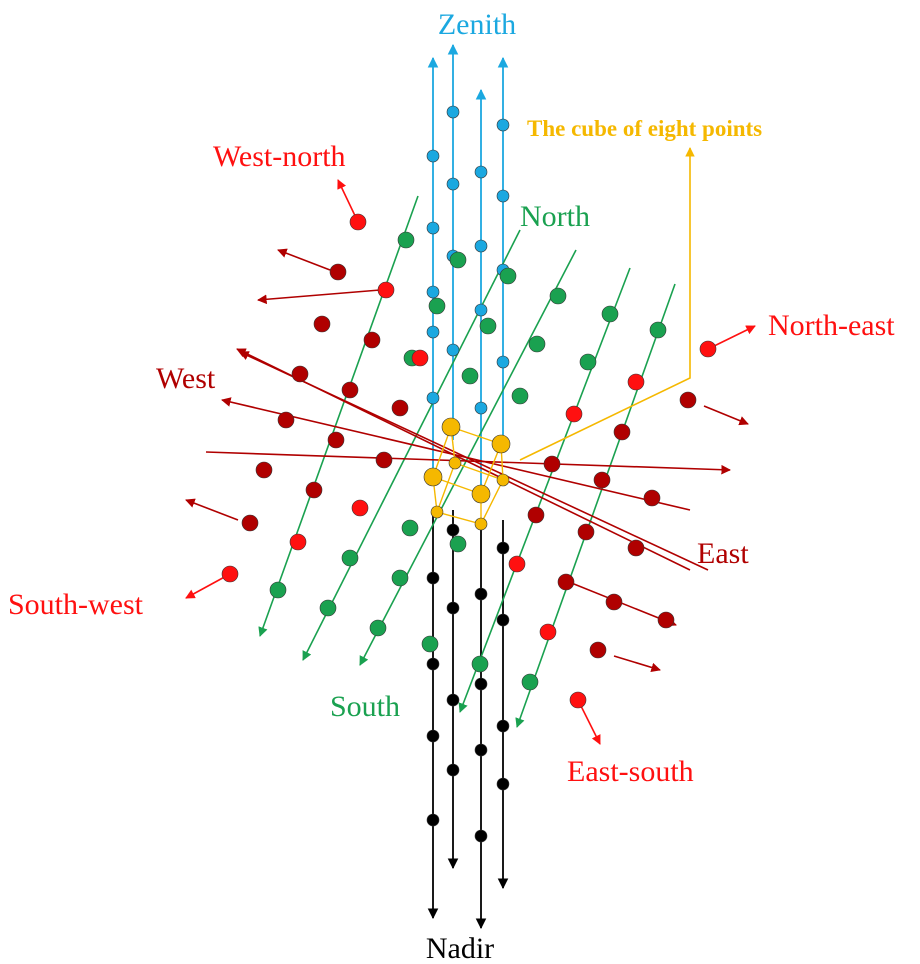 This screenshot has width=920, height=964. Describe the element at coordinates (607, 304) in the screenshot. I see `cube-pointer` at that location.